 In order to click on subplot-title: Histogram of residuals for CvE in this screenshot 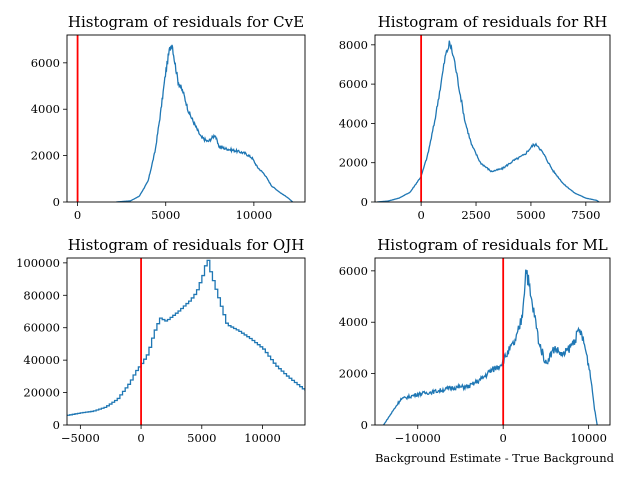, I will do `click(186, 22)`.